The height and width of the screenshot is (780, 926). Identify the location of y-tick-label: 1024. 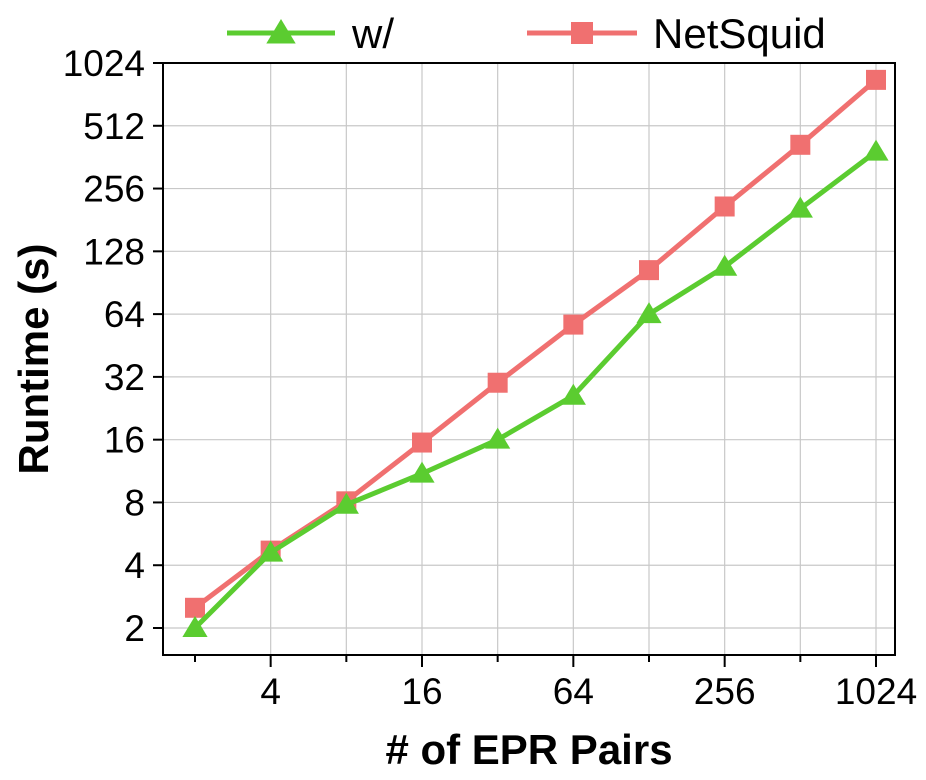
(104, 63).